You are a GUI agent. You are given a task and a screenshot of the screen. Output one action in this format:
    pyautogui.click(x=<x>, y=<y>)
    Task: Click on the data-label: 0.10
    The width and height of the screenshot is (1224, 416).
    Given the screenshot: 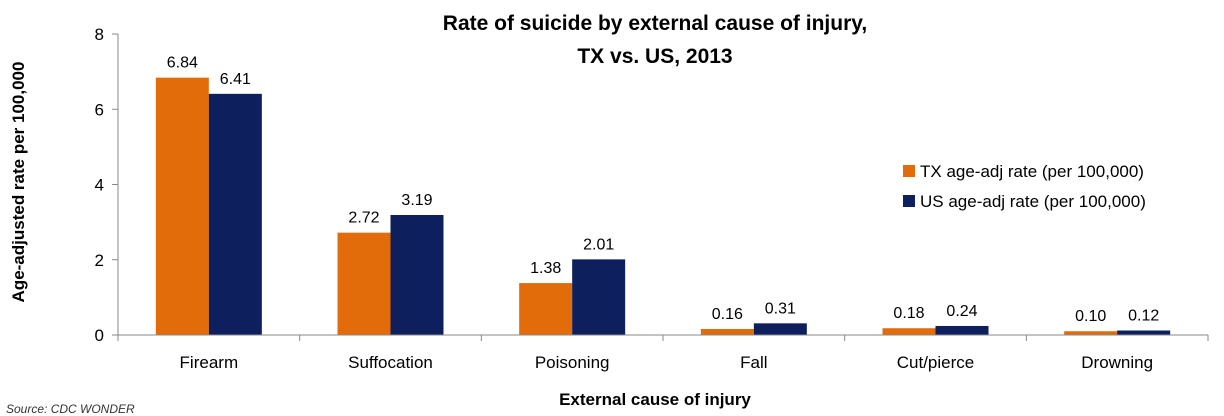 What is the action you would take?
    pyautogui.click(x=1090, y=316)
    